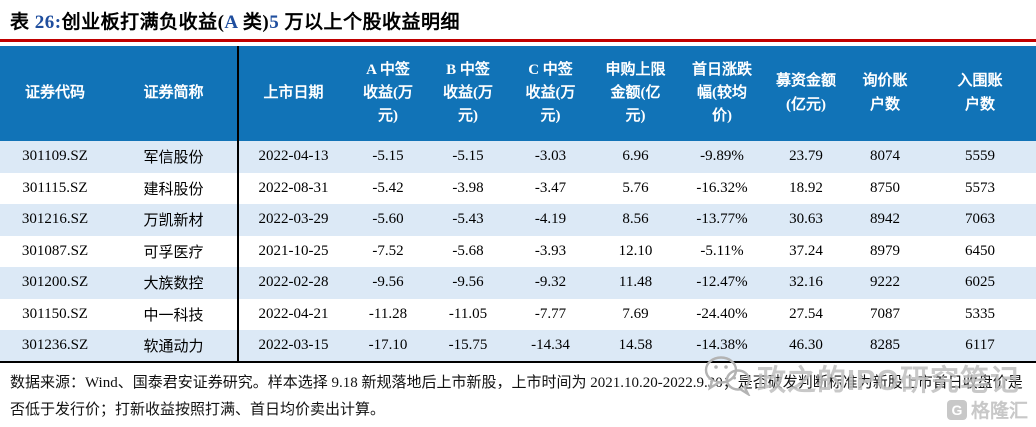 The height and width of the screenshot is (427, 1036). Describe the element at coordinates (388, 344) in the screenshot. I see `table-cell: -17.10` at that location.